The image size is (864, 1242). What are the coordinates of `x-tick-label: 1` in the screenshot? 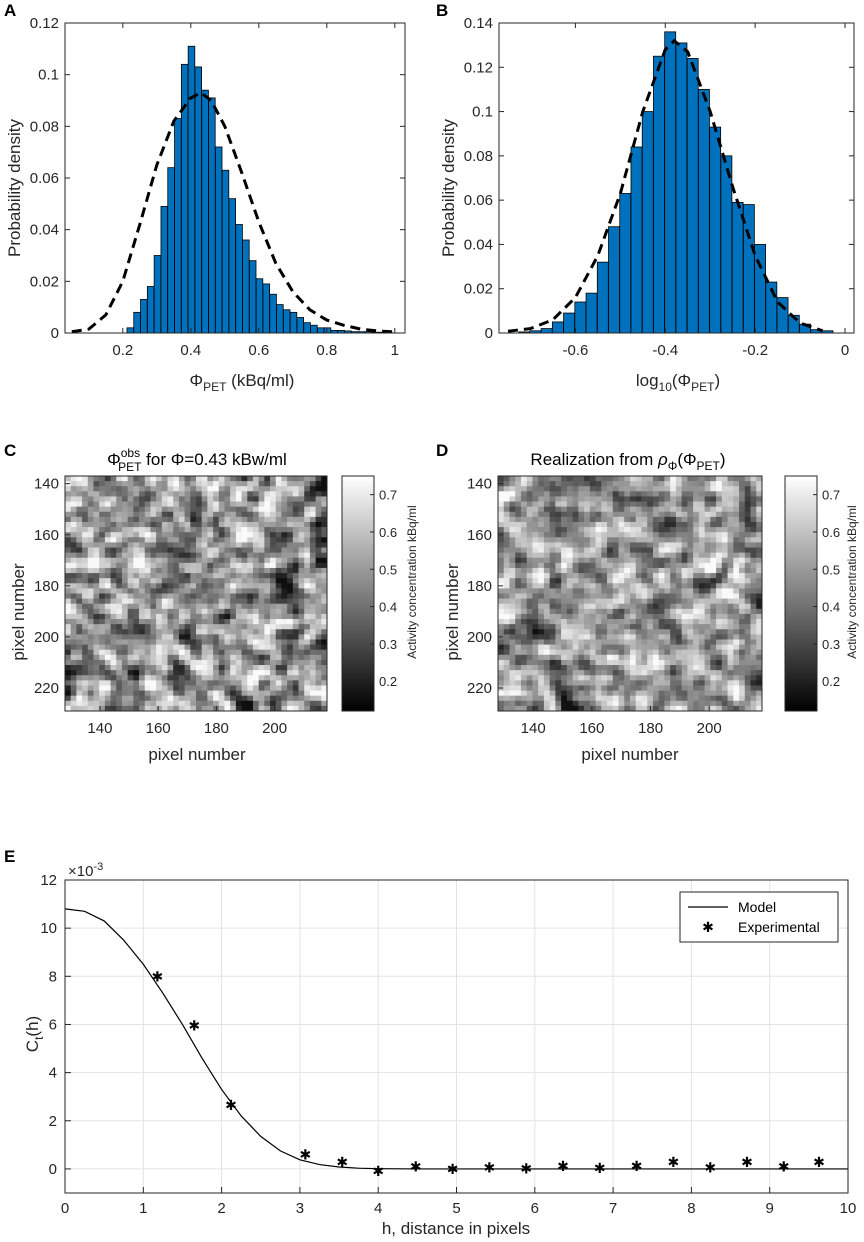 It's located at (395, 350).